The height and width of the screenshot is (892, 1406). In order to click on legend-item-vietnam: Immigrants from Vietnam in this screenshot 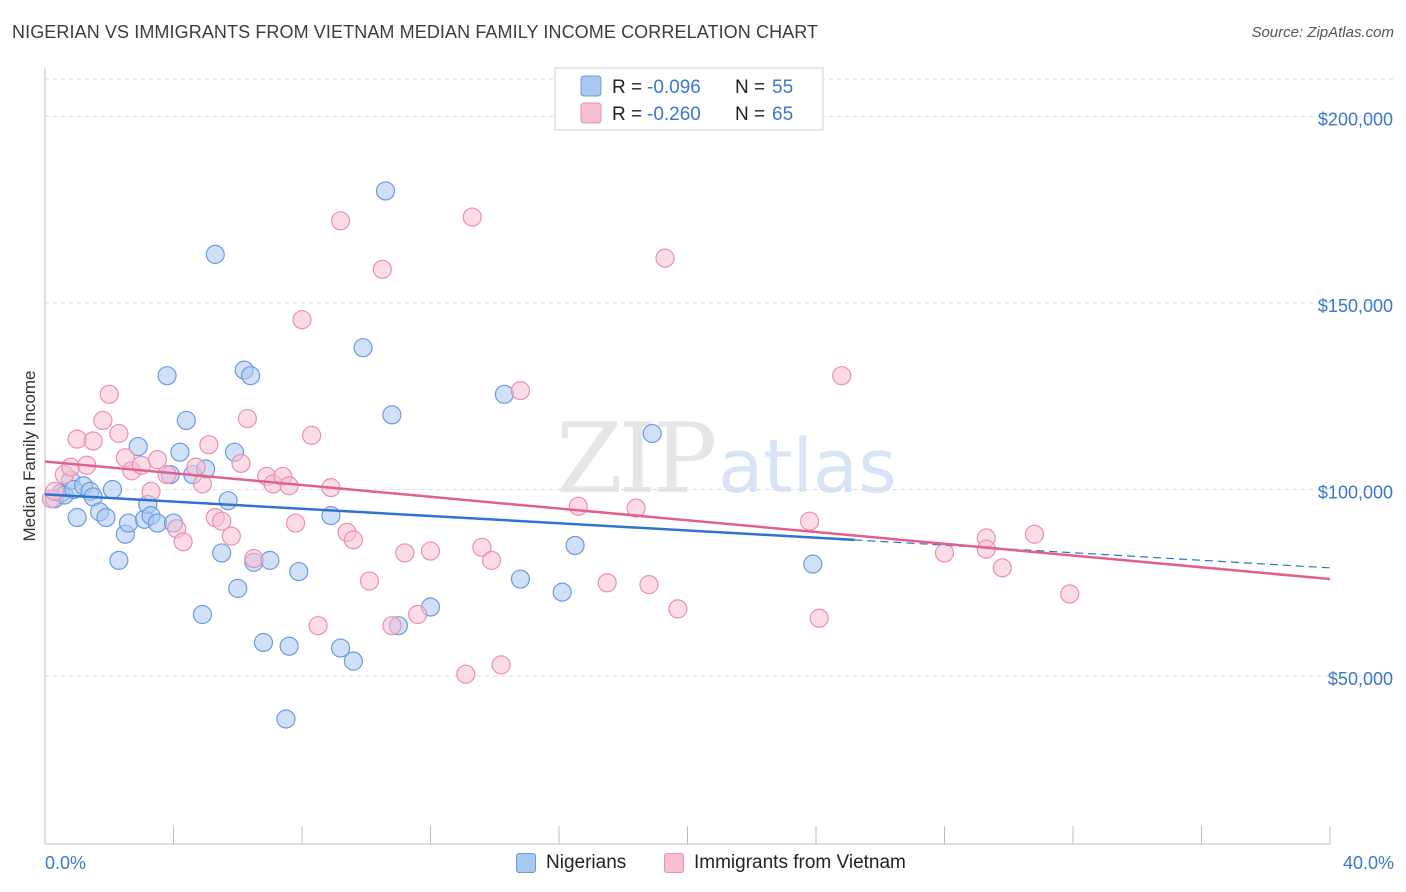, I will do `click(785, 863)`.